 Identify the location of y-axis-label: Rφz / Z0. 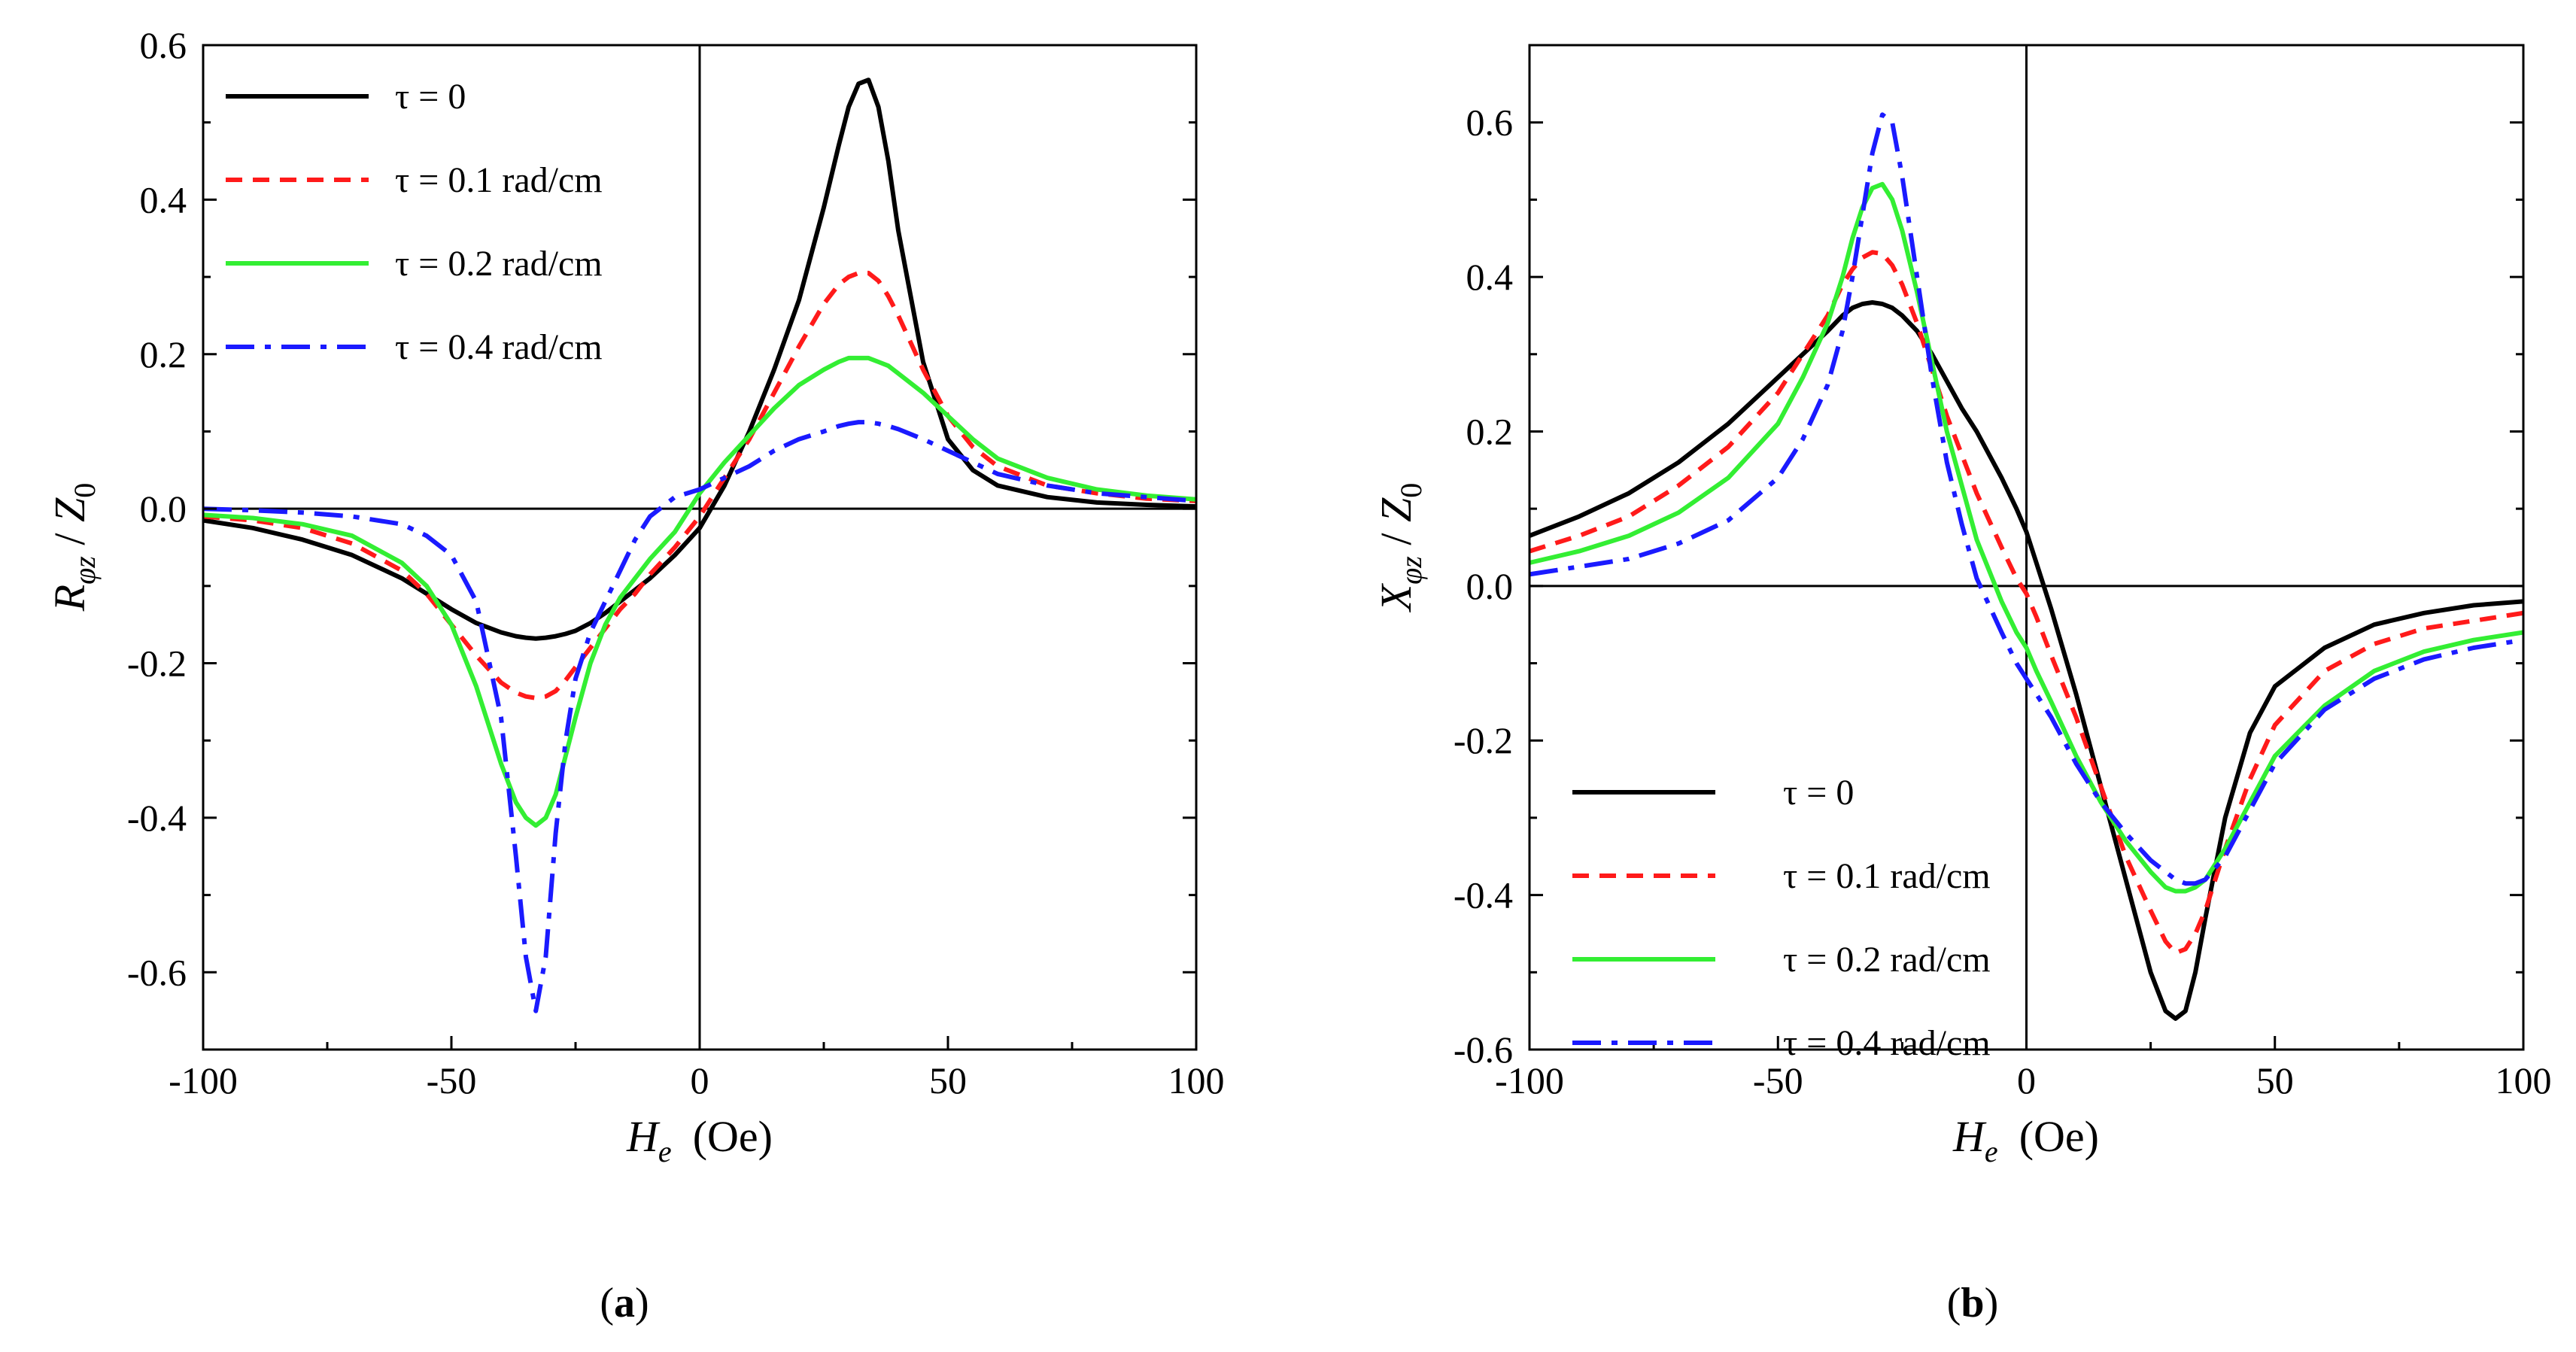
(73, 547).